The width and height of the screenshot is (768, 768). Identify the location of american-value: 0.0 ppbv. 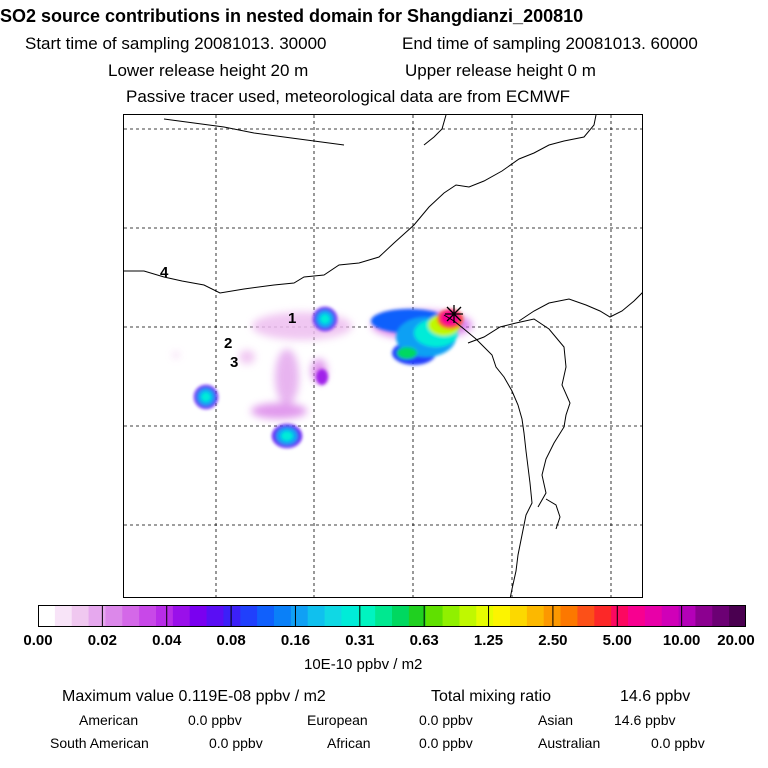
(215, 720).